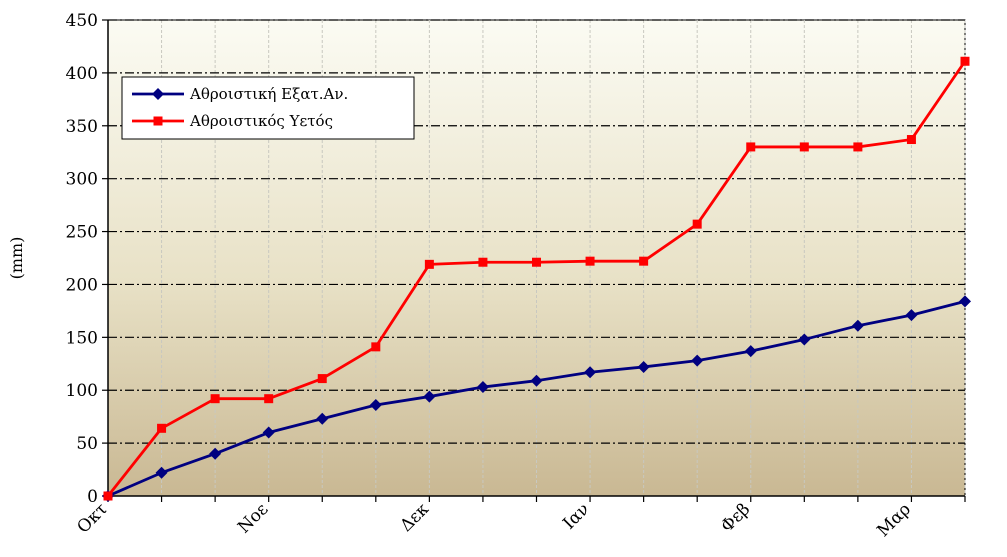 The height and width of the screenshot is (557, 1007). What do you see at coordinates (16, 258) in the screenshot?
I see `y-axis-label: (mm)` at bounding box center [16, 258].